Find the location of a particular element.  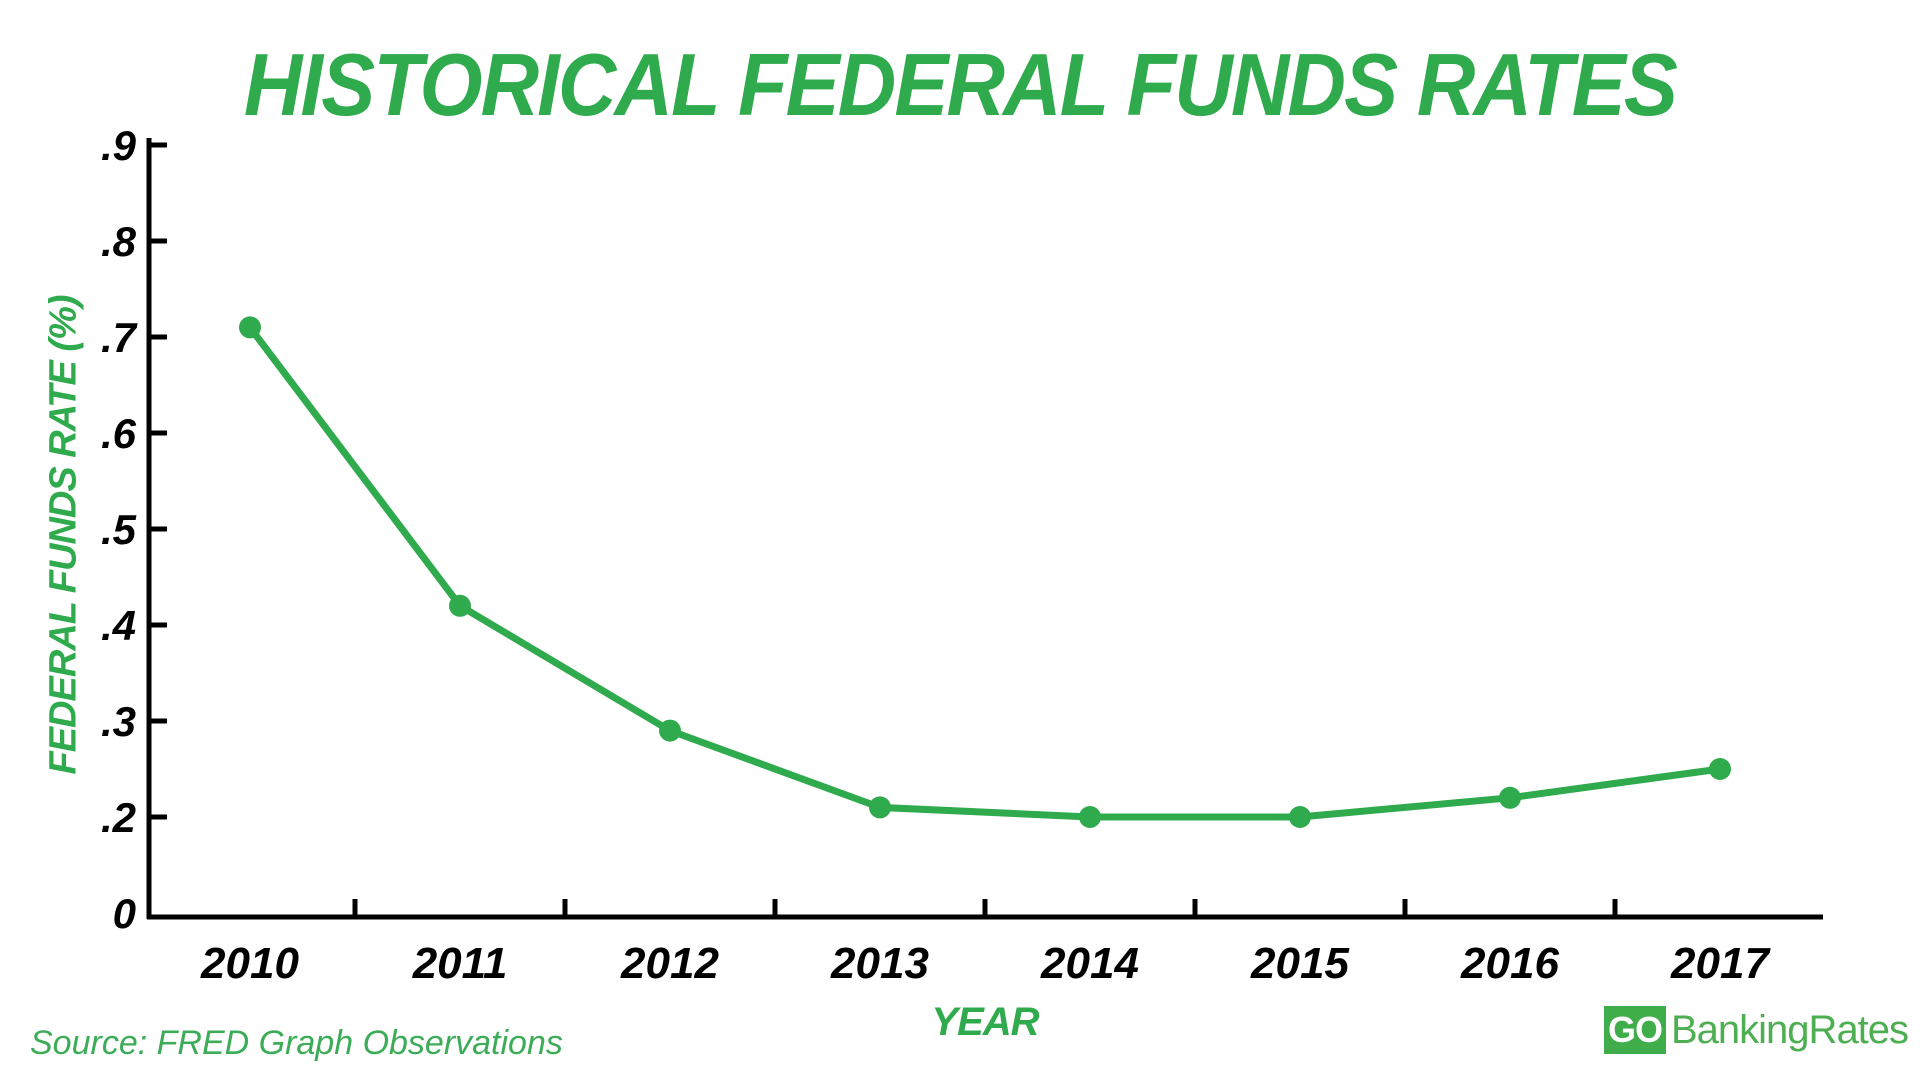

data-point-2015 is located at coordinates (1300, 817).